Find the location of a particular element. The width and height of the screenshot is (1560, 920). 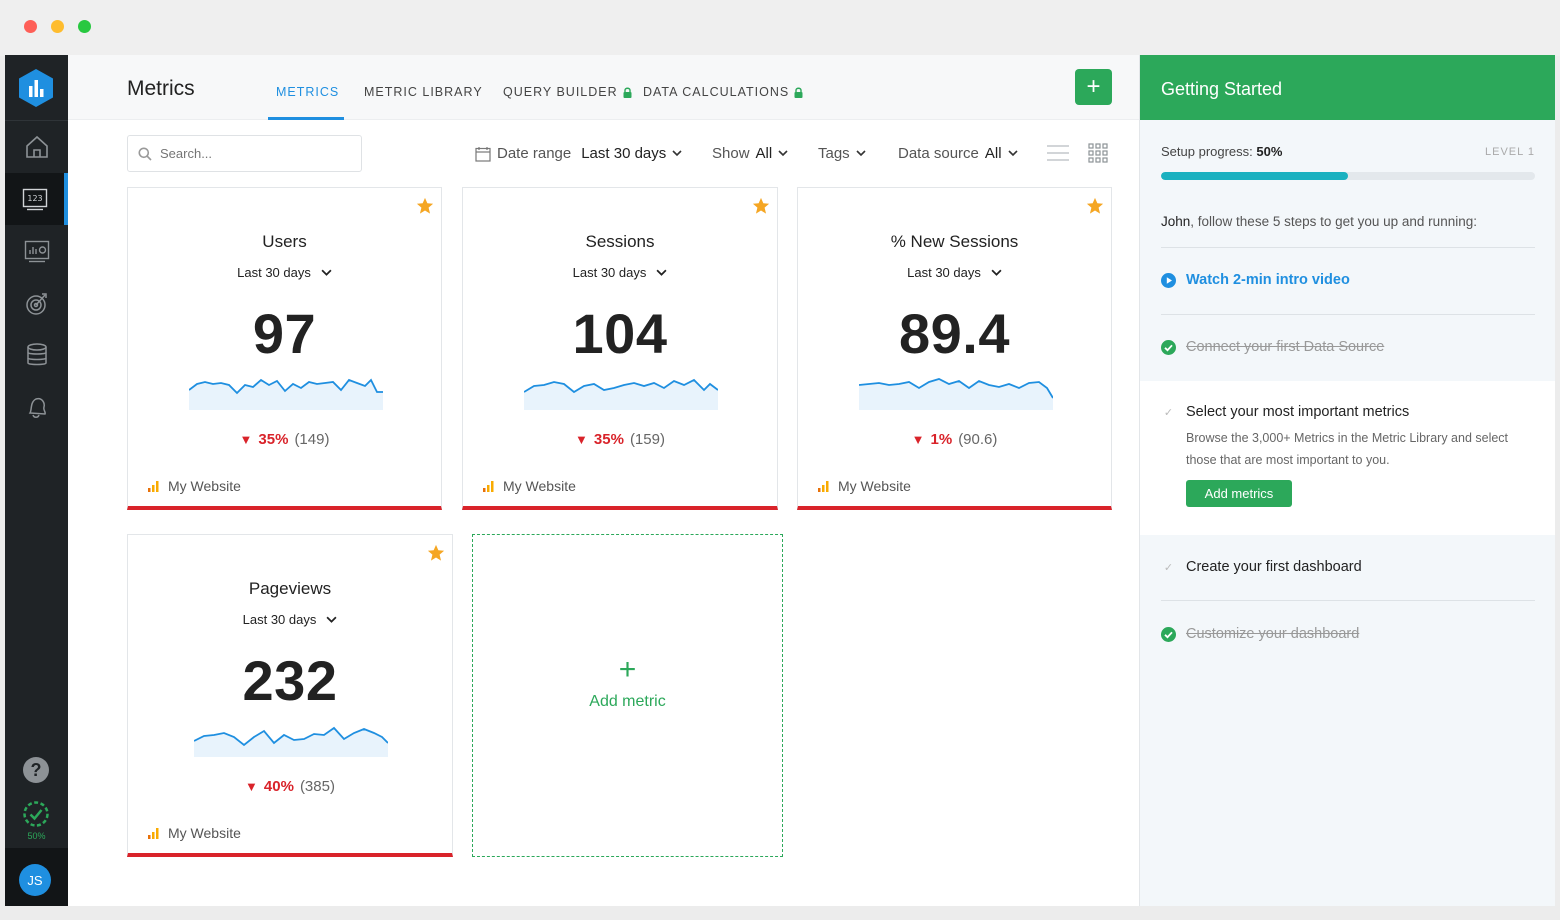

tab-label: METRIC LIBRARY is located at coordinates (423, 92).